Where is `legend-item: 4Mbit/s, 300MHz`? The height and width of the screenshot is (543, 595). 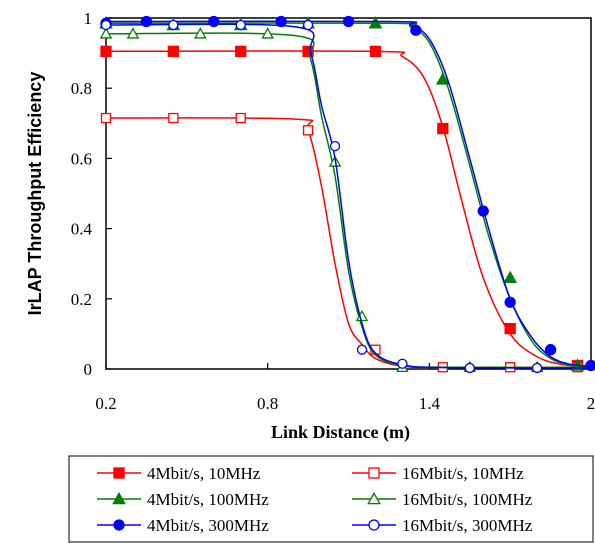 legend-item: 4Mbit/s, 300MHz is located at coordinates (183, 525).